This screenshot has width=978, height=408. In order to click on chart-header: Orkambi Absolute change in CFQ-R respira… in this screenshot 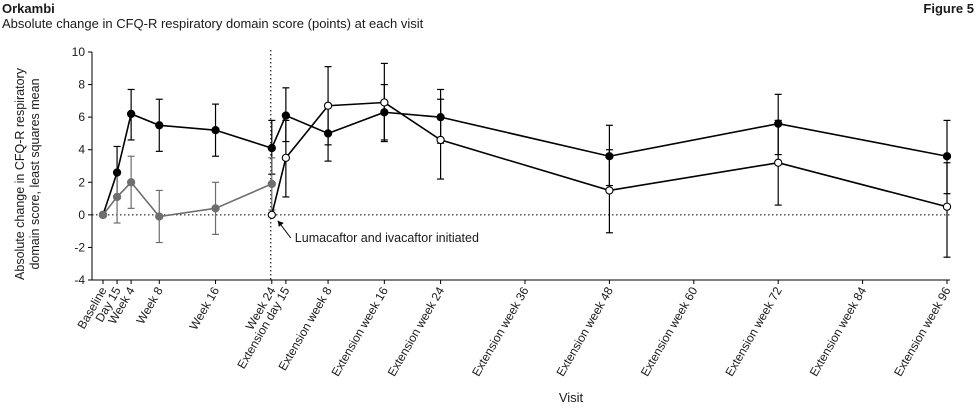, I will do `click(212, 16)`.